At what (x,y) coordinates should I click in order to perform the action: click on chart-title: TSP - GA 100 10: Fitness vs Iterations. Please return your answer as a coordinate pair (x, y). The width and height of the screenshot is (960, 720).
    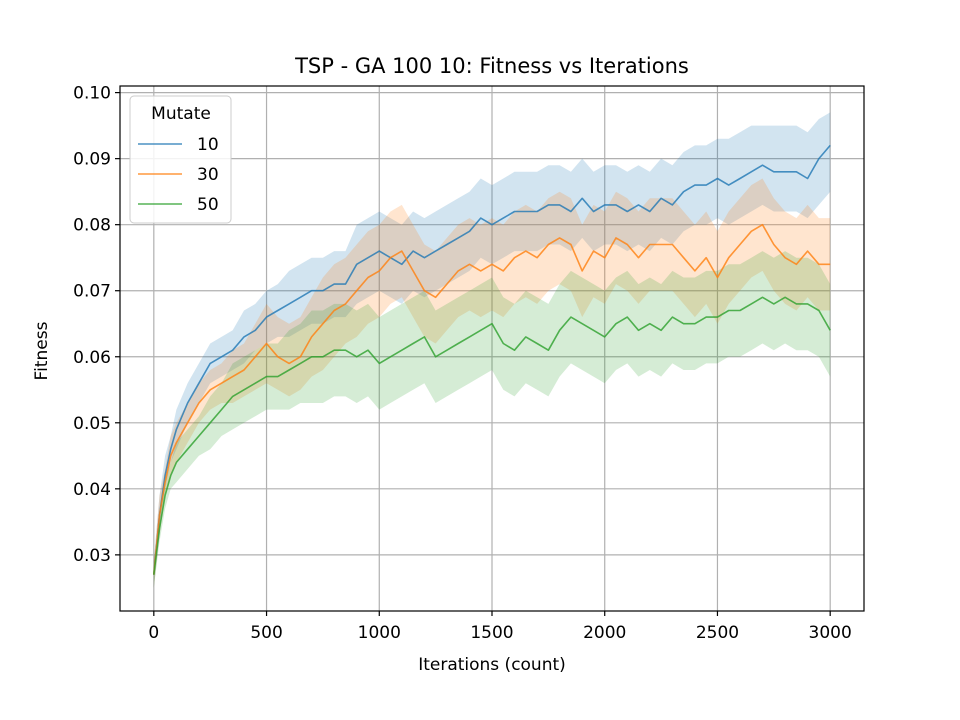
    Looking at the image, I should click on (491, 66).